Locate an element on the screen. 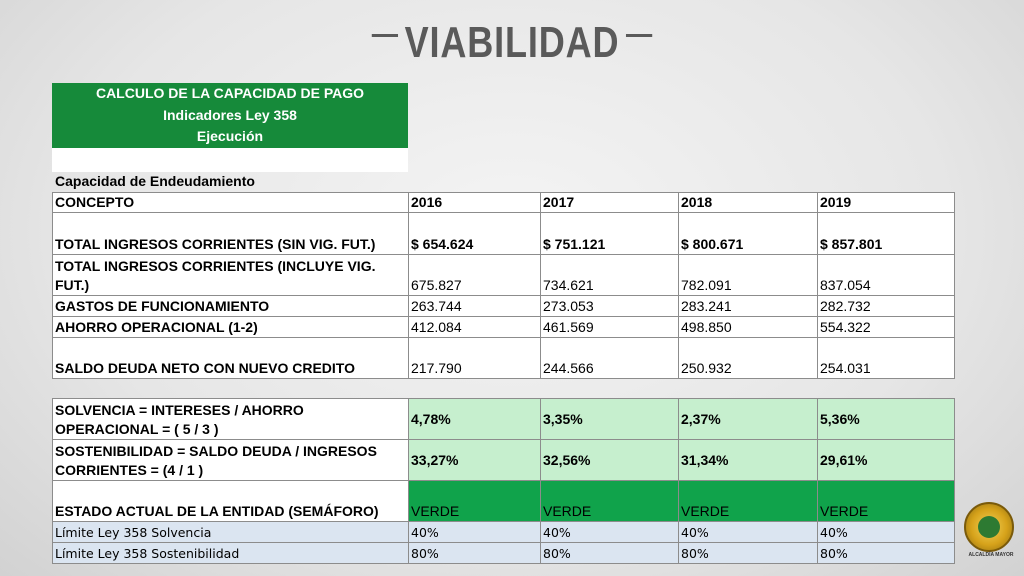 Image resolution: width=1024 pixels, height=576 pixels. header-concepto: CONCEPTO is located at coordinates (230, 202).